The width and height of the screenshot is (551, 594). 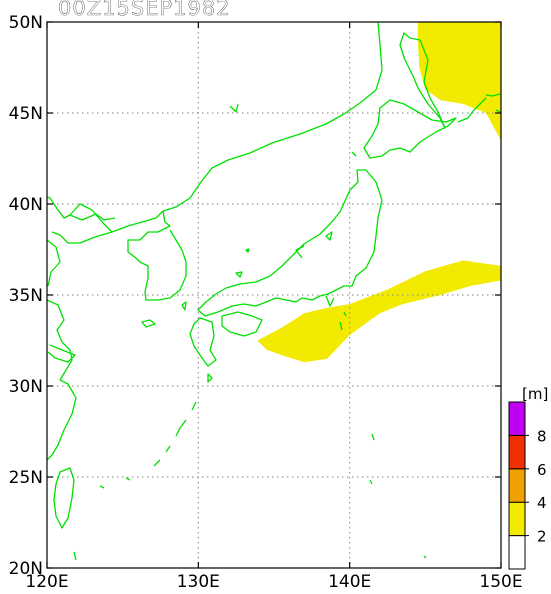 What do you see at coordinates (542, 537) in the screenshot?
I see `legend-label: 2` at bounding box center [542, 537].